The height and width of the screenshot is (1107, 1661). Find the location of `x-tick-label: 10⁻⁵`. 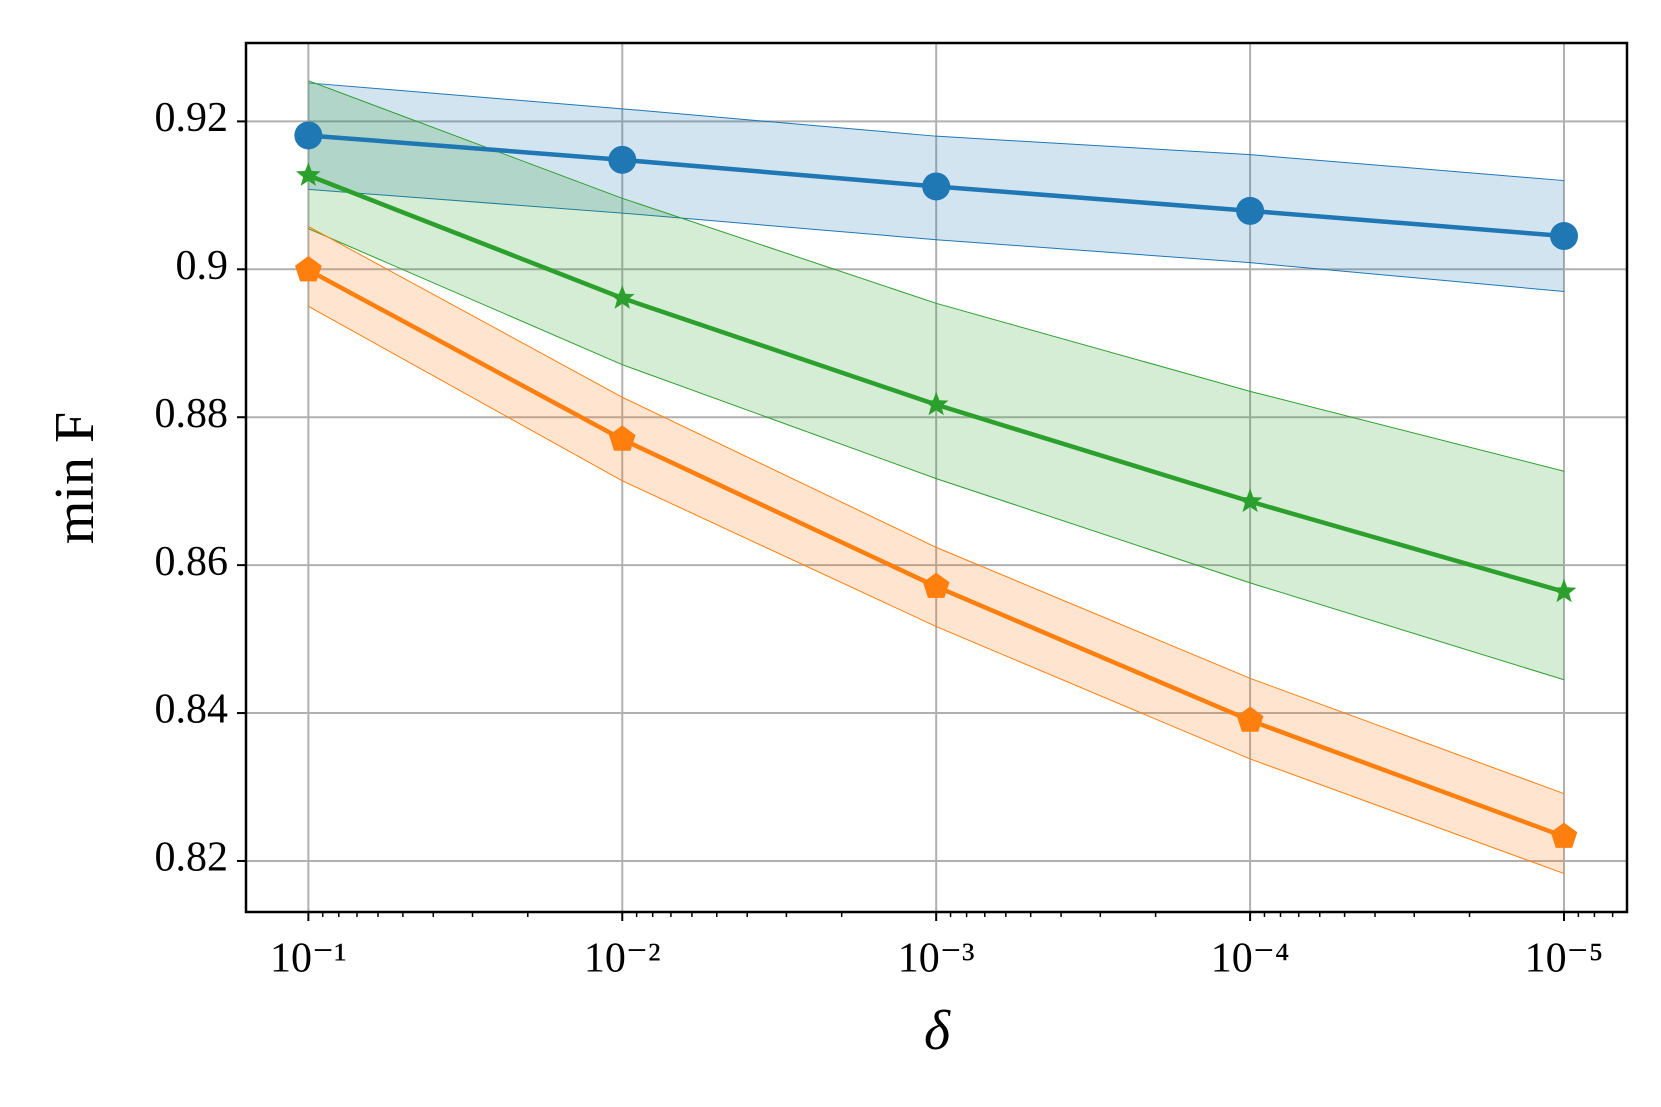

x-tick-label: 10⁻⁵ is located at coordinates (1564, 959).